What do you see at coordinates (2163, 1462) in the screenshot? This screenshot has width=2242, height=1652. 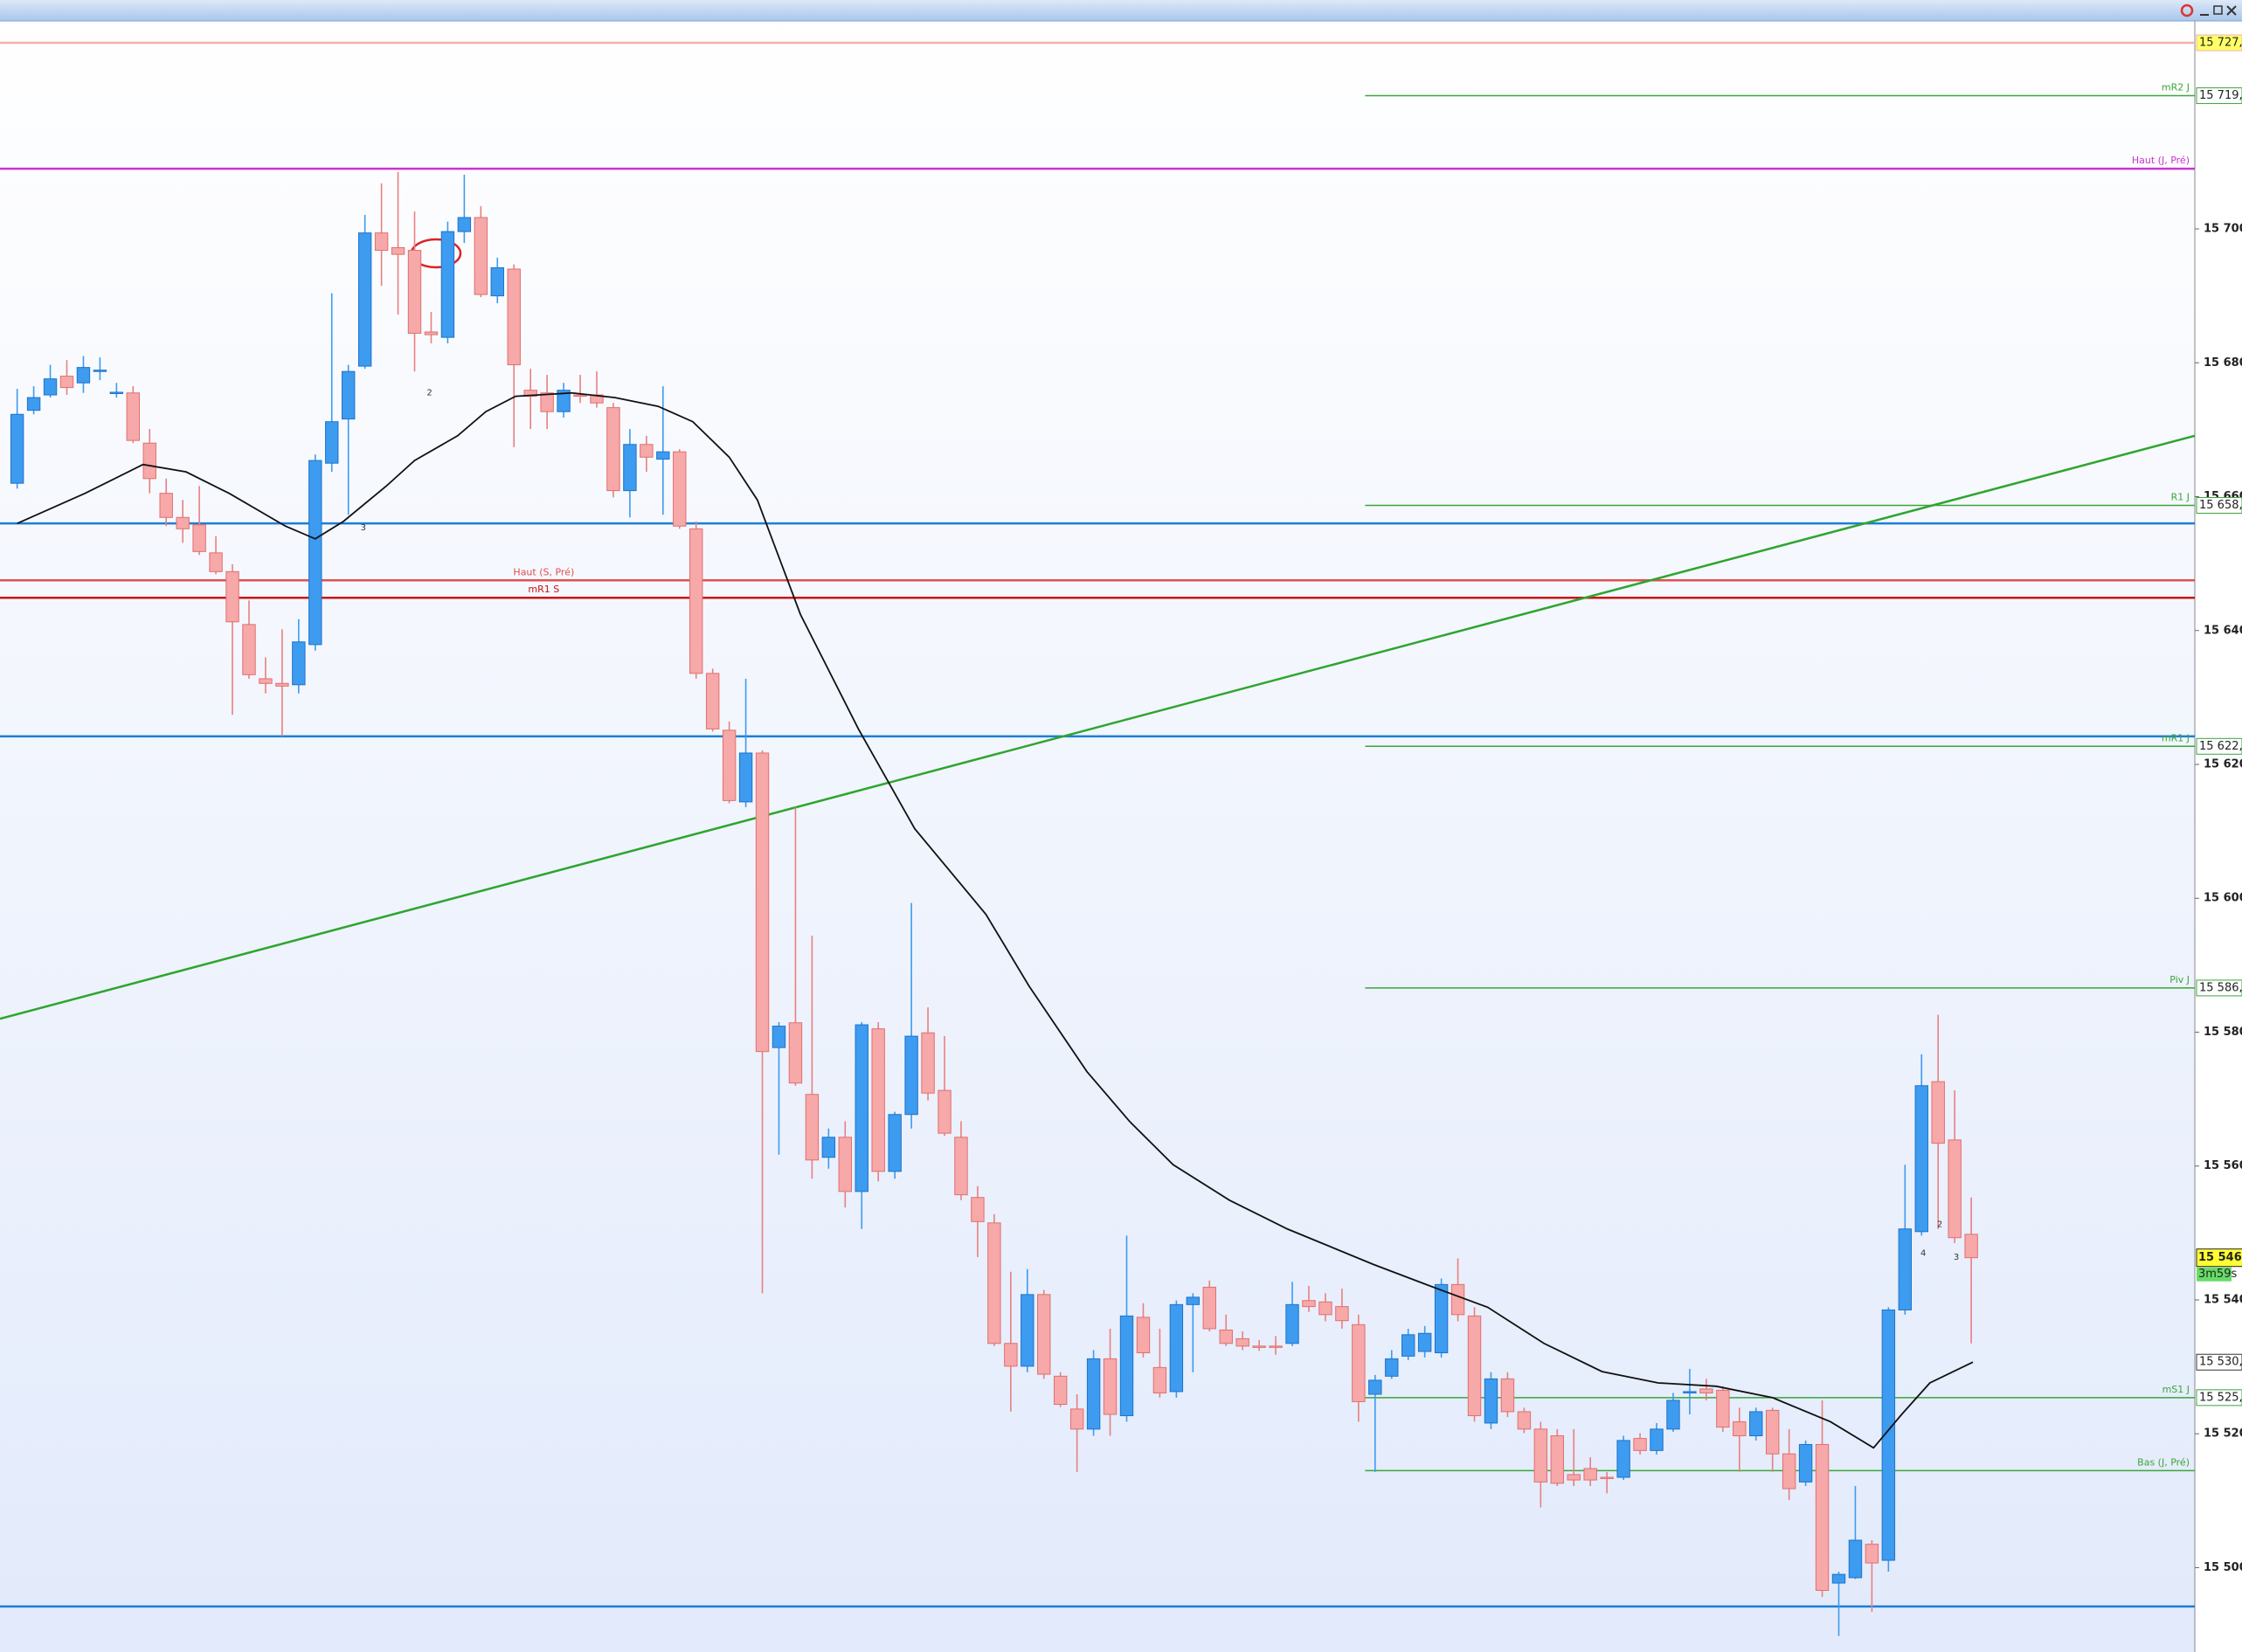 I see `level-name: Bas (J, Pré)` at bounding box center [2163, 1462].